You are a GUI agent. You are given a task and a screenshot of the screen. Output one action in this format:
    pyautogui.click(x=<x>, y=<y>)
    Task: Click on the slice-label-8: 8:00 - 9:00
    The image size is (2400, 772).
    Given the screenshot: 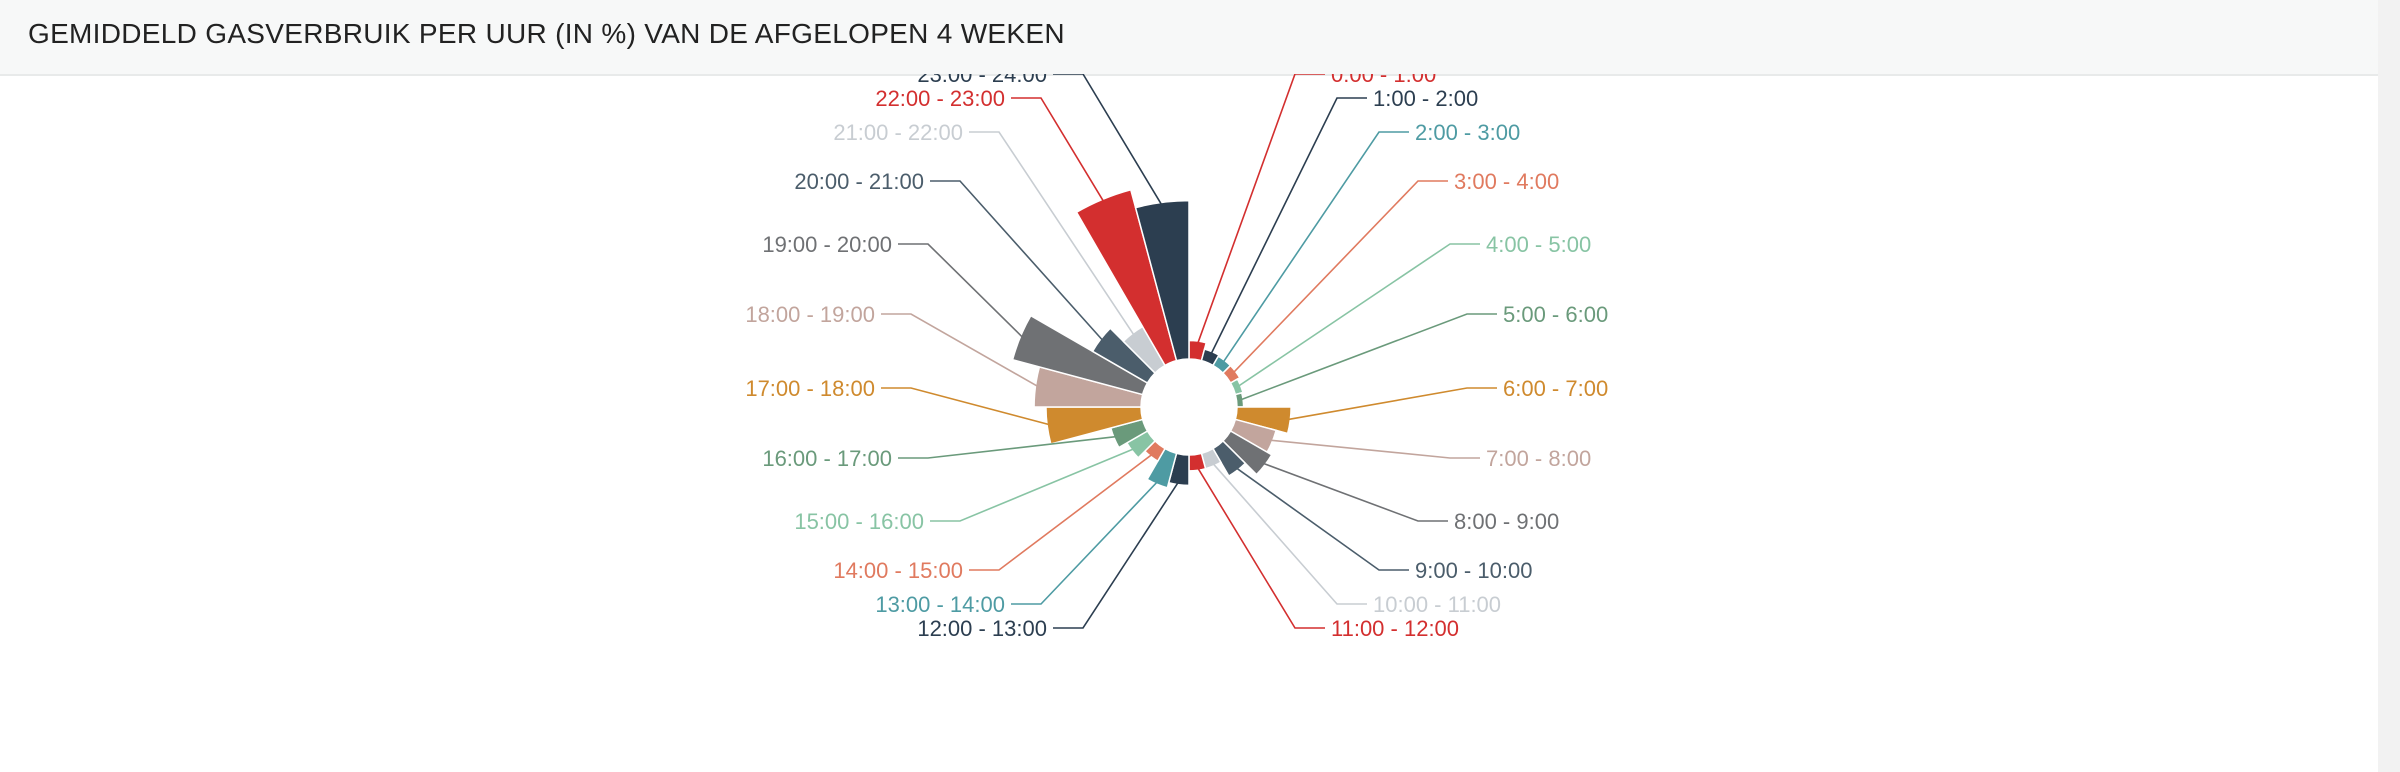 What is the action you would take?
    pyautogui.click(x=1506, y=521)
    